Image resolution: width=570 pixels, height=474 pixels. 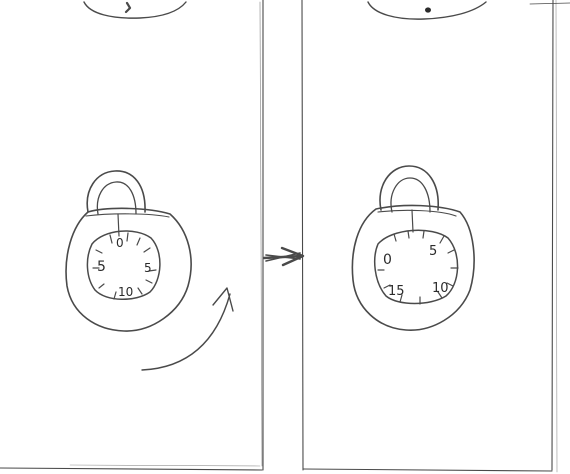 What do you see at coordinates (187, 329) in the screenshot?
I see `curved-rotation-arrow-icon` at bounding box center [187, 329].